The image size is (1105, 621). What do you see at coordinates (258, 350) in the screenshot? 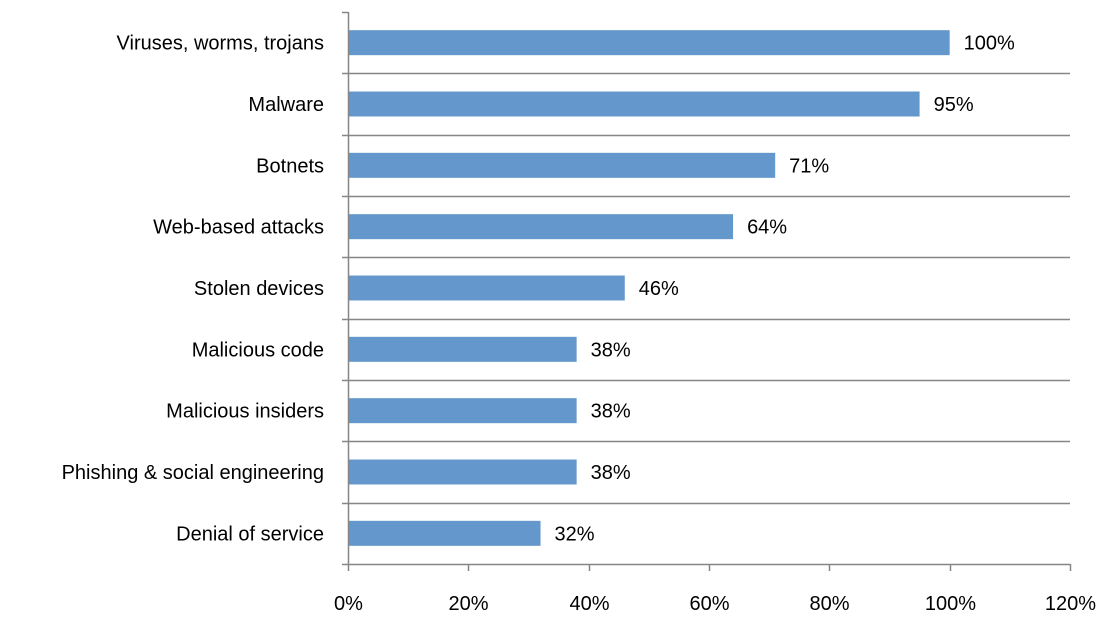
I see `category-label: Malicious code` at bounding box center [258, 350].